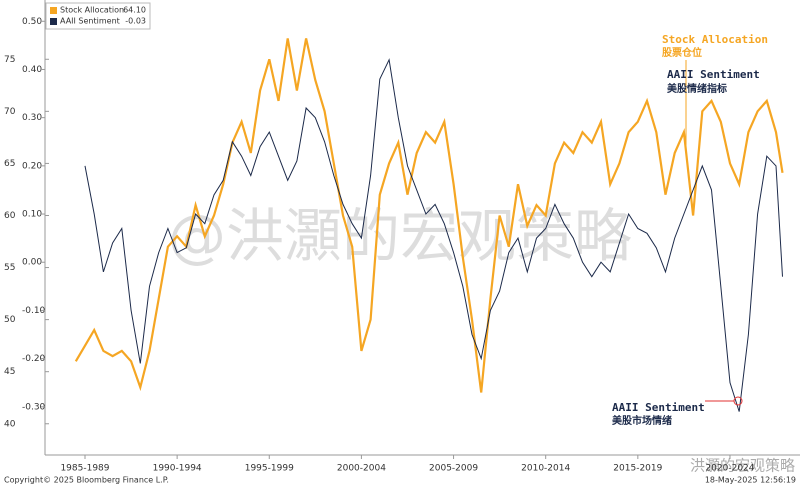 The width and height of the screenshot is (800, 486). What do you see at coordinates (32, 118) in the screenshot?
I see `y2-tick-label: 0.30` at bounding box center [32, 118].